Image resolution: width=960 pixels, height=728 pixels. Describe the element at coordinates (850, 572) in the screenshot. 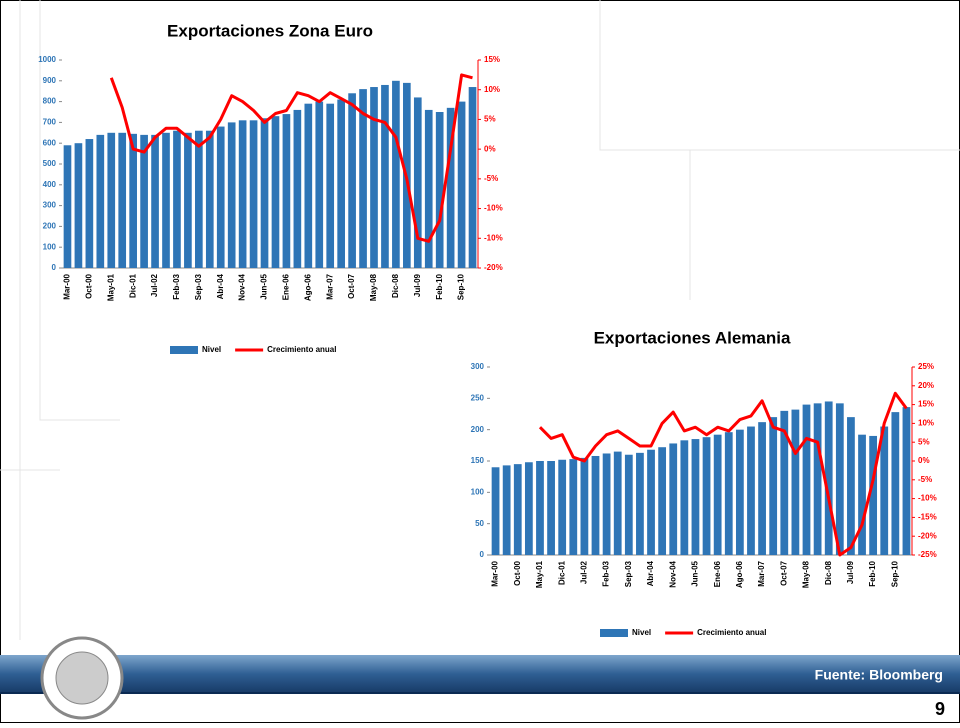

I see `x-tick-label: Jul-09` at that location.